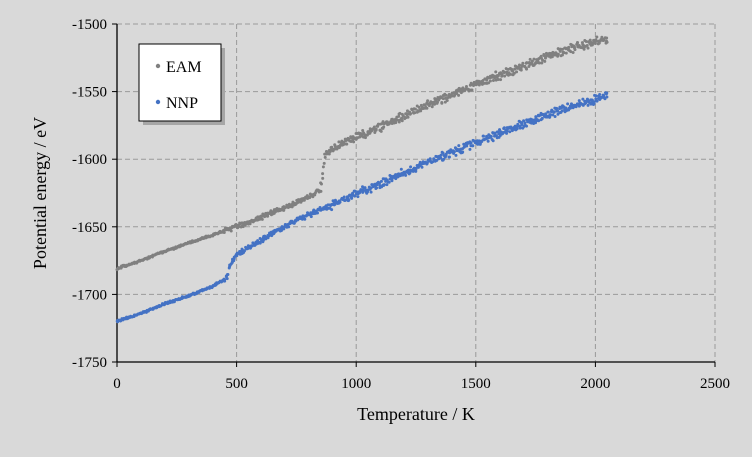  Describe the element at coordinates (236, 384) in the screenshot. I see `x-tick-label: 500` at that location.